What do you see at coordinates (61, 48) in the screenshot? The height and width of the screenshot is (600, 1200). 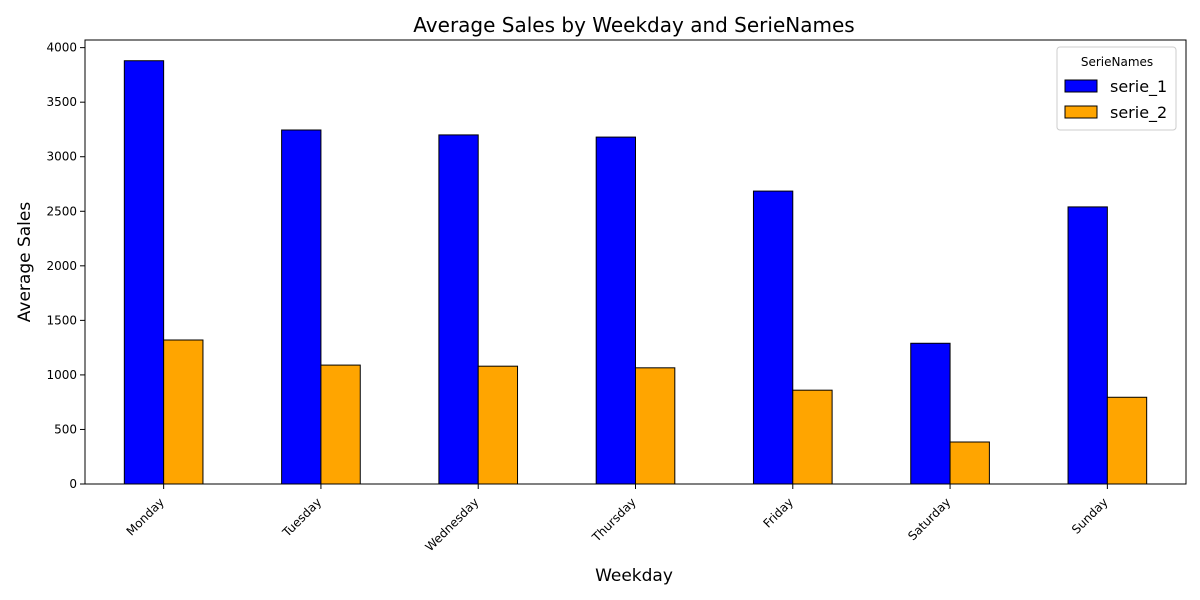 I see `y-tick-label: 4000` at bounding box center [61, 48].